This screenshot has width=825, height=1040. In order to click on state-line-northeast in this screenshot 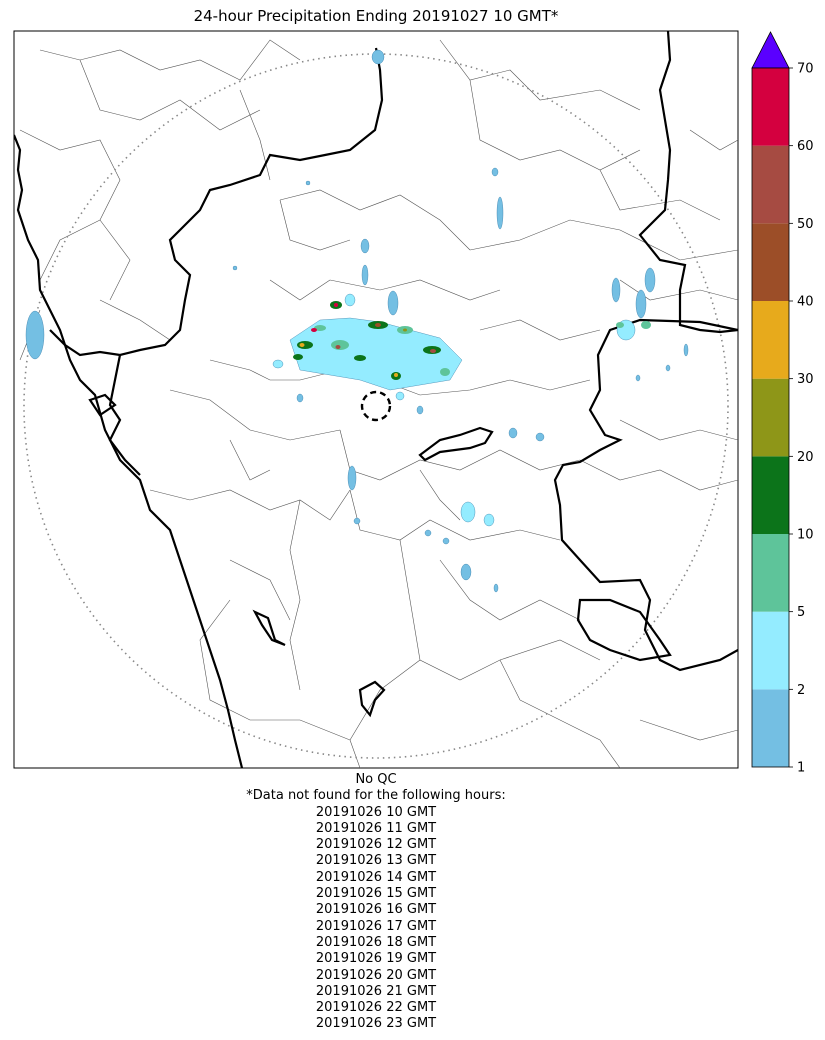, I will do `click(688, 182)`.